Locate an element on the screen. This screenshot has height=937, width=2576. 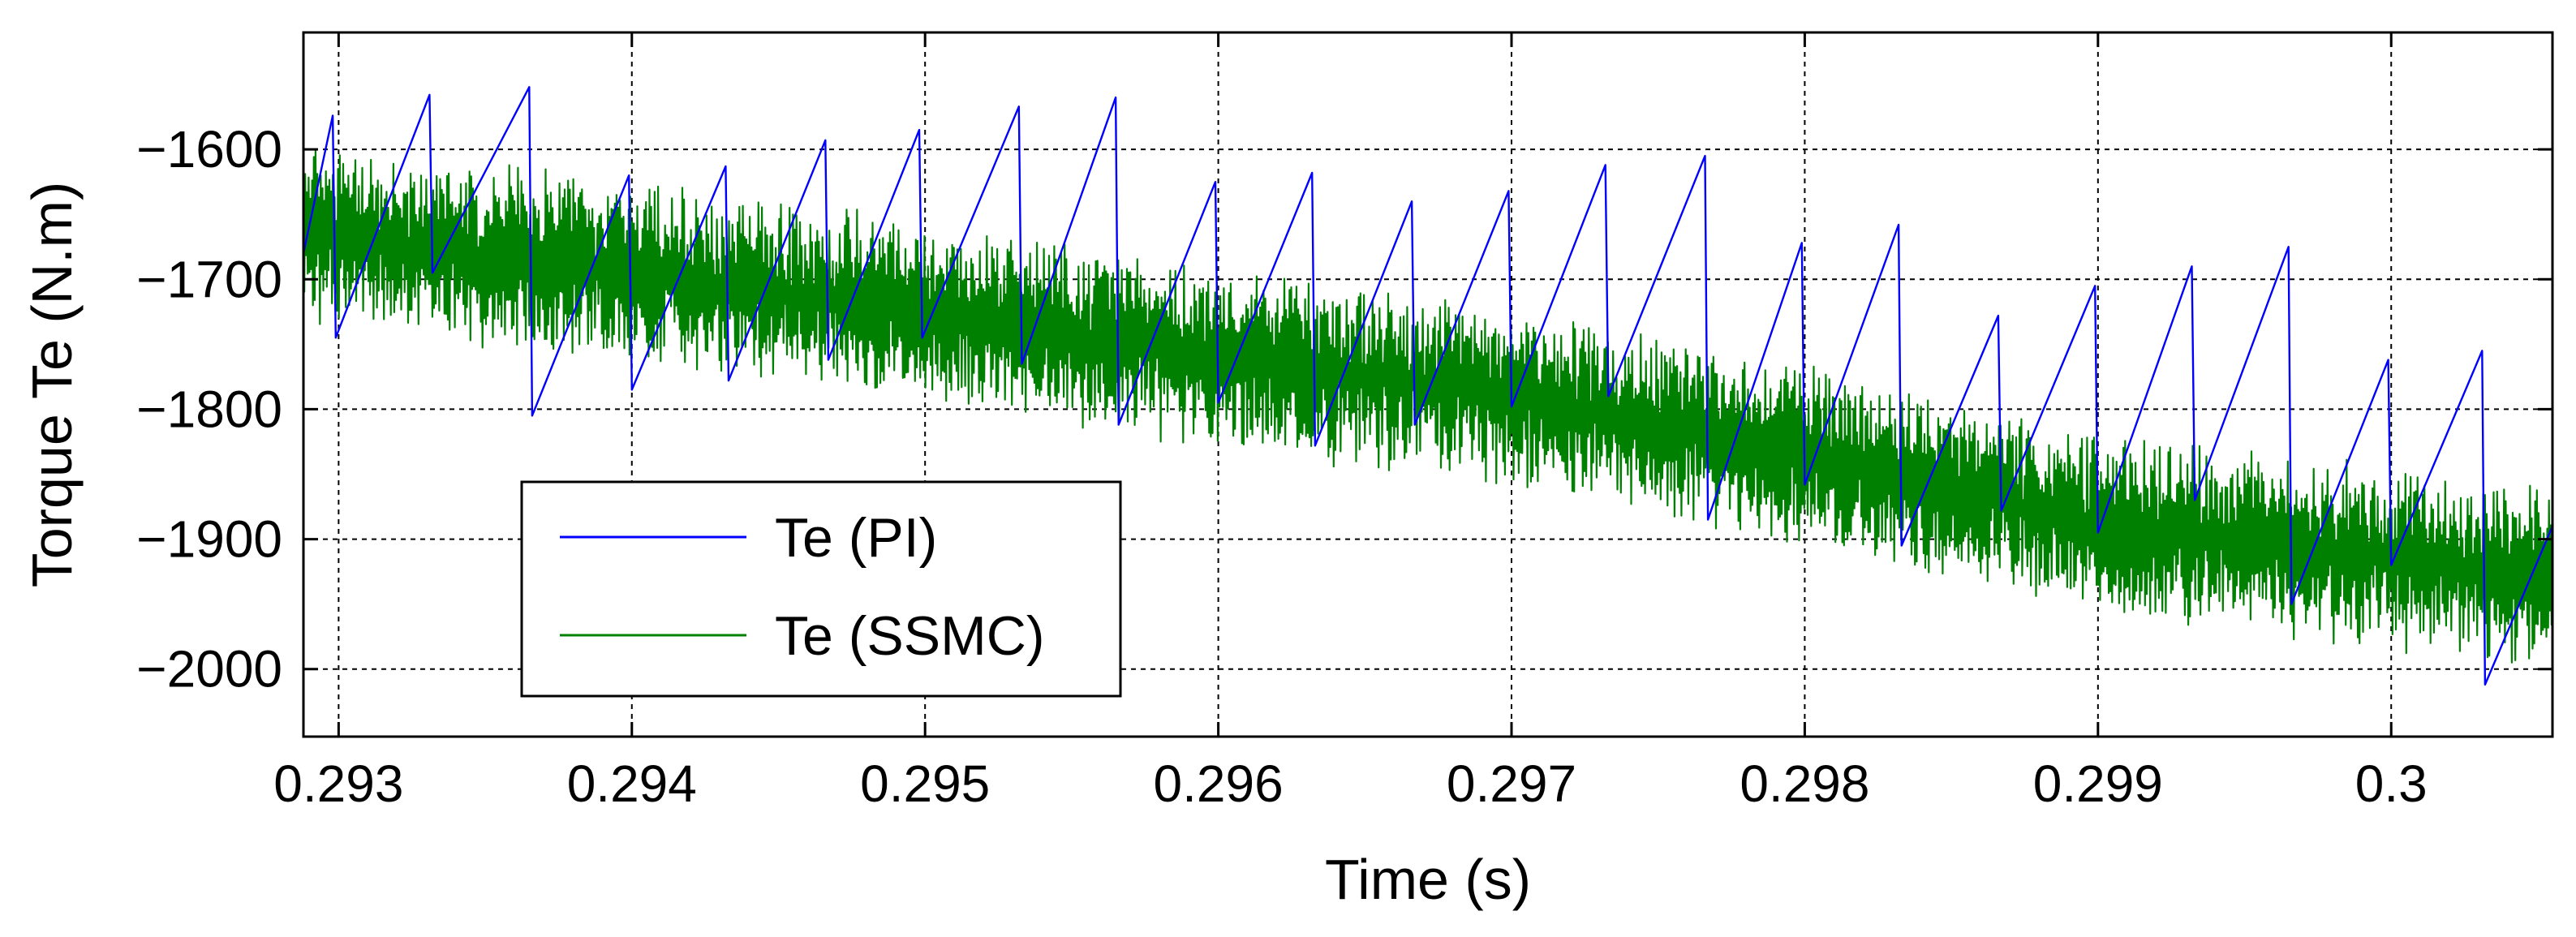
x-tick-label: 0.299 is located at coordinates (2098, 783).